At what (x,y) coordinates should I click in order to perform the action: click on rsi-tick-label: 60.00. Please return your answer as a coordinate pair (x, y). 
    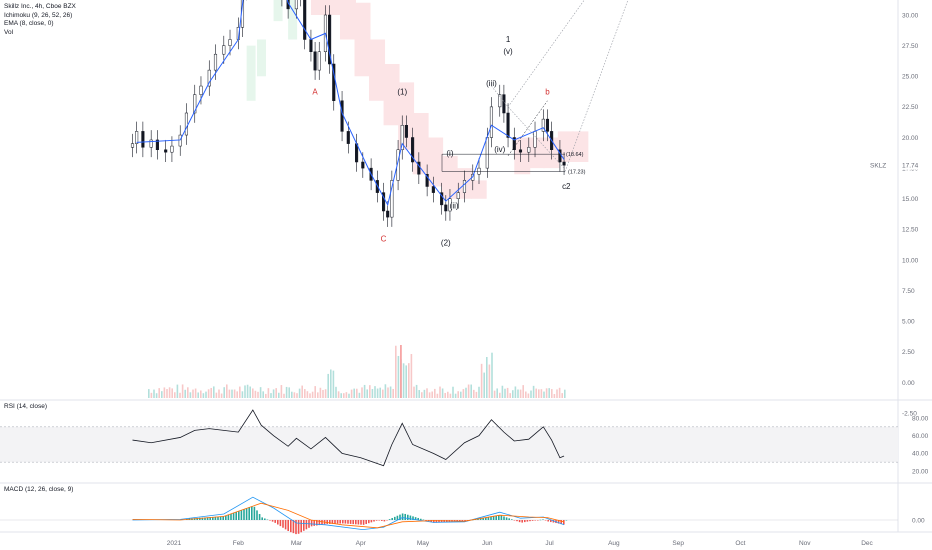
    Looking at the image, I should click on (920, 436).